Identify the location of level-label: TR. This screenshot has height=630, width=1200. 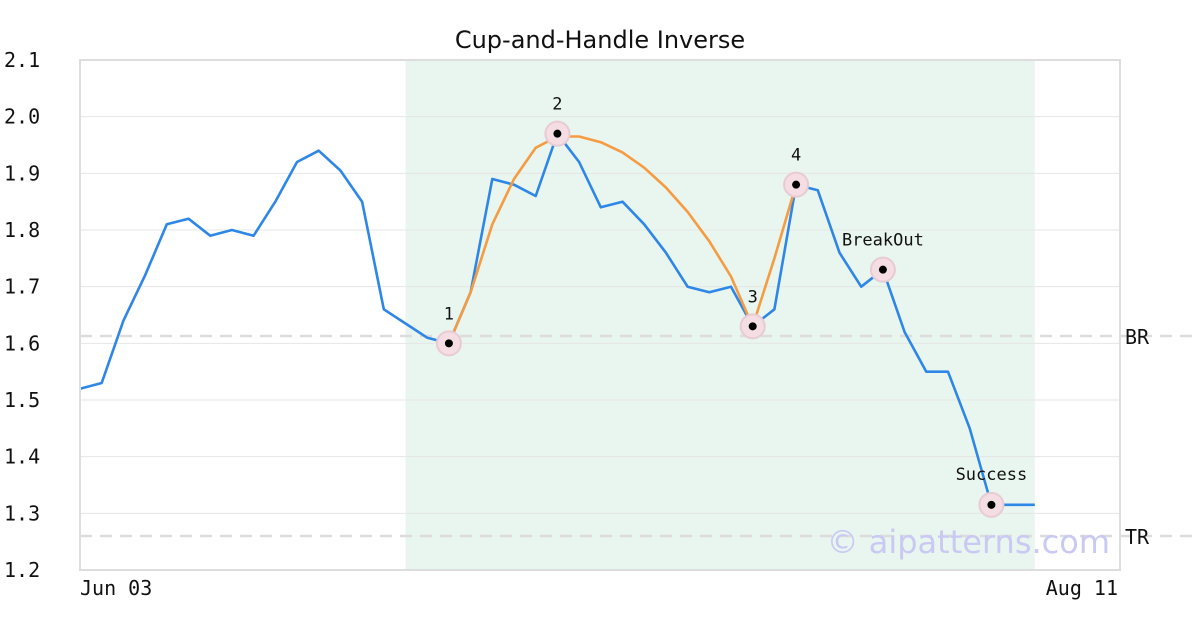
(1137, 537).